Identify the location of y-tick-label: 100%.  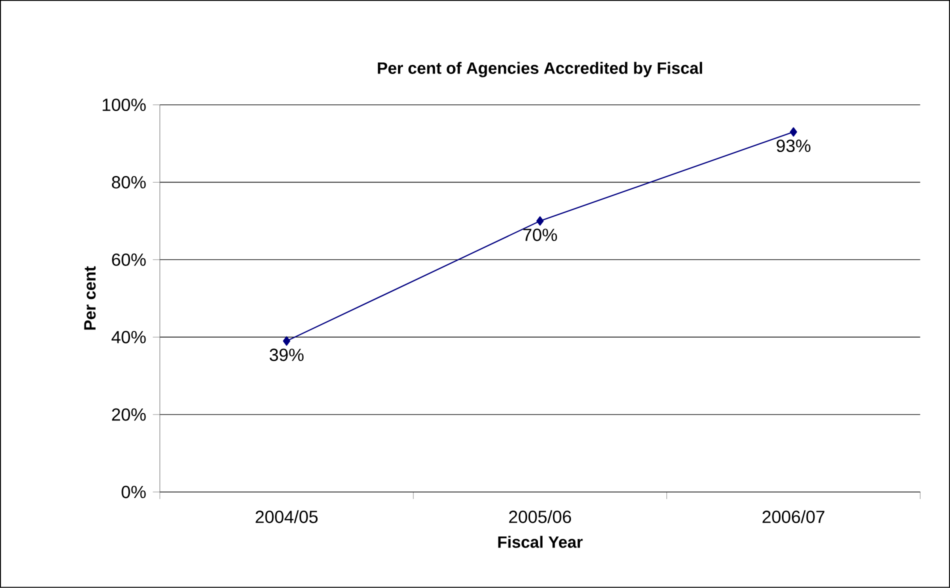
(124, 105).